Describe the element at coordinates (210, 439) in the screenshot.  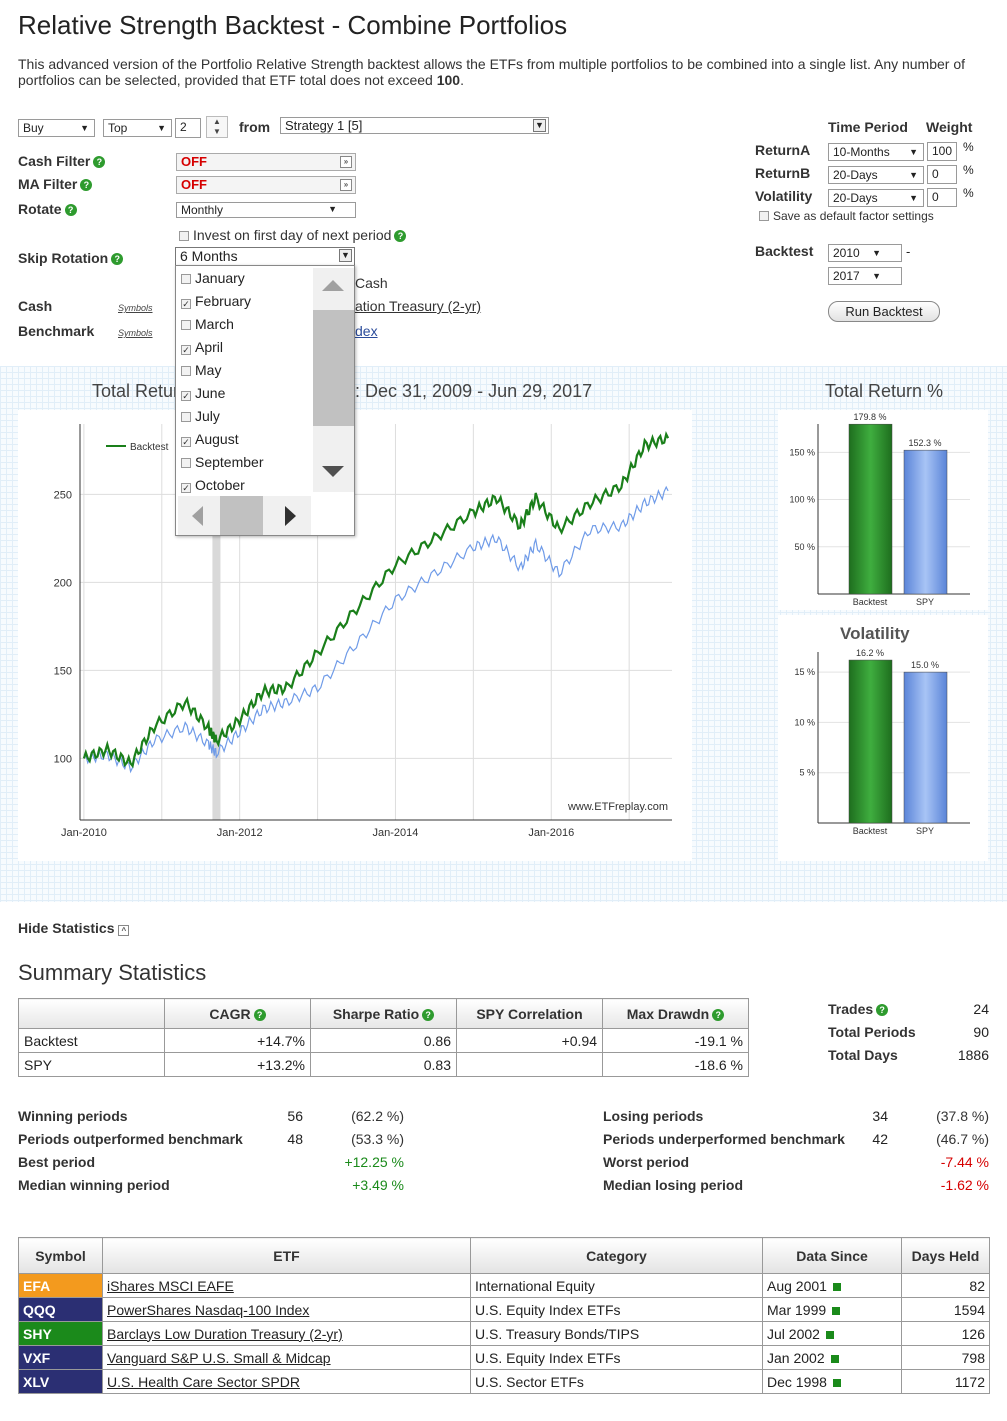
I see `month-option: ✓ August` at that location.